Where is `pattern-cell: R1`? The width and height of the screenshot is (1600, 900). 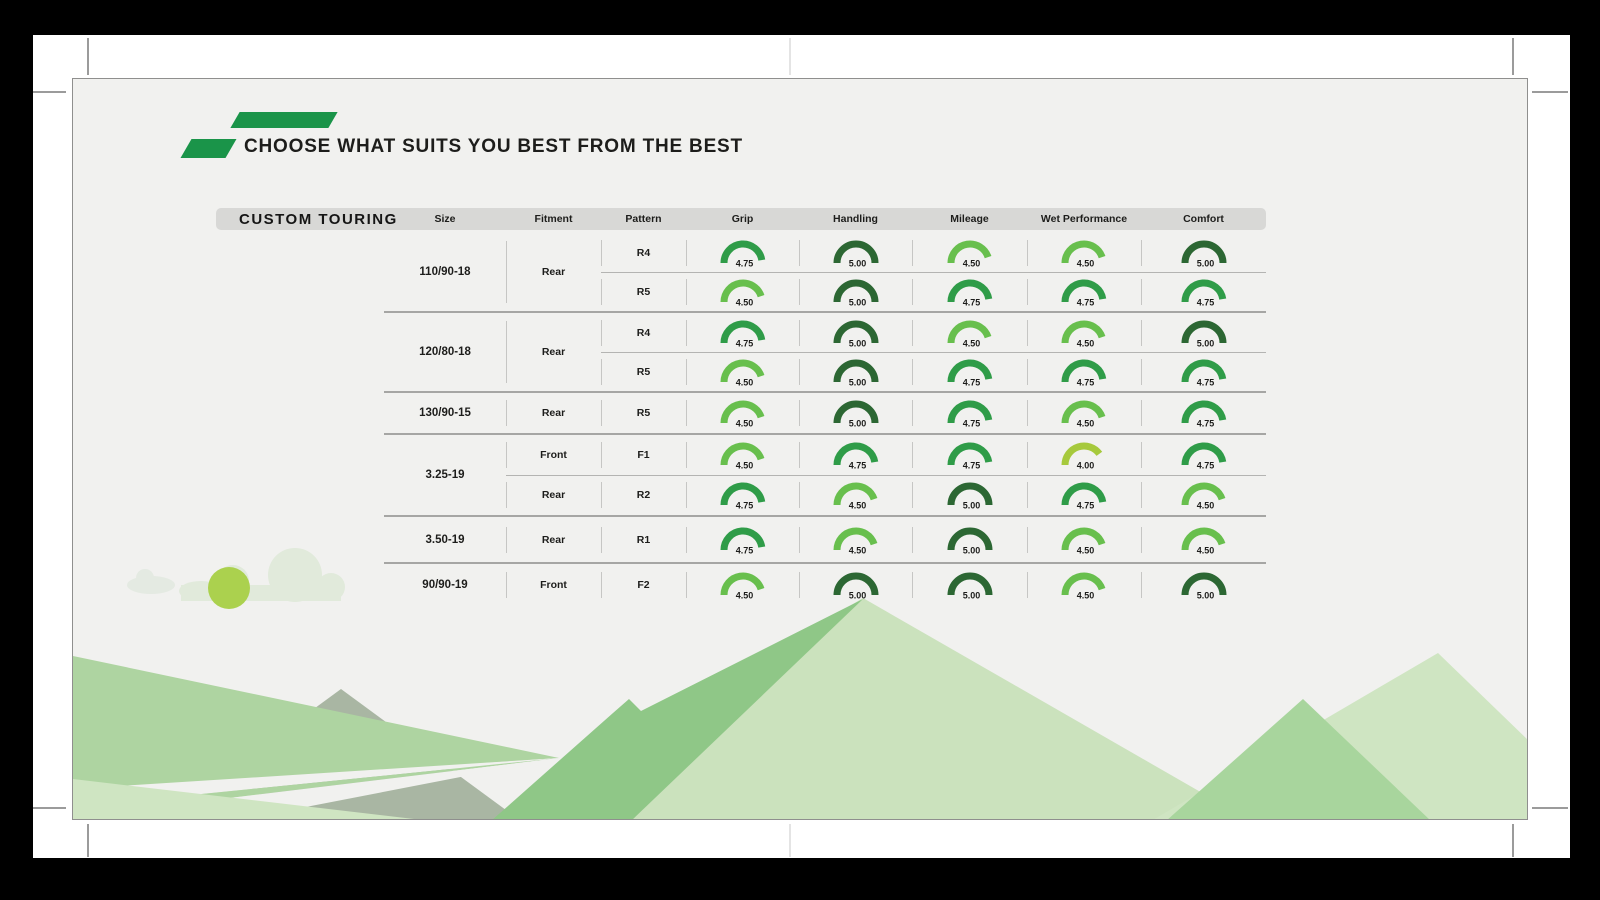 pattern-cell: R1 is located at coordinates (643, 539).